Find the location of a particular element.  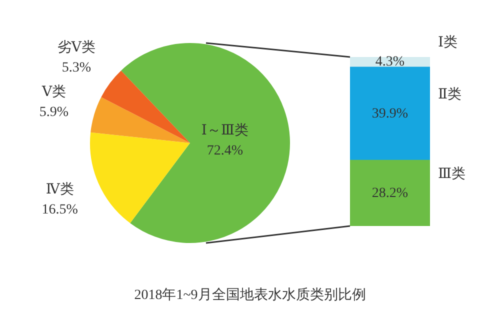

data-label: 5.9% is located at coordinates (54, 112).